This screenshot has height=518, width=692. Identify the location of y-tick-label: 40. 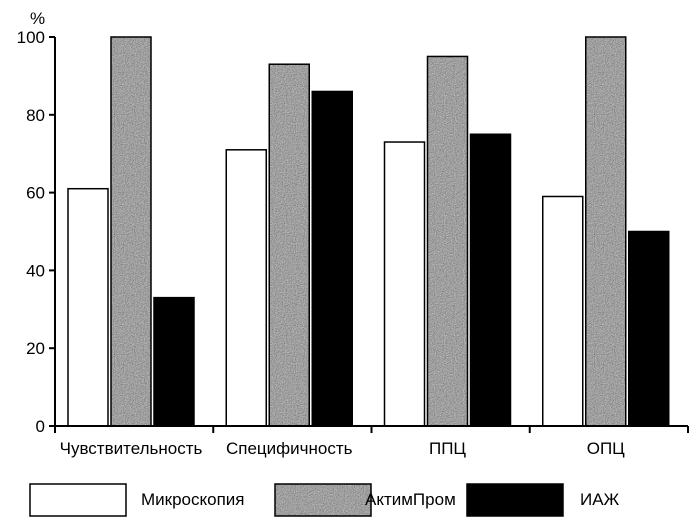
(35, 270).